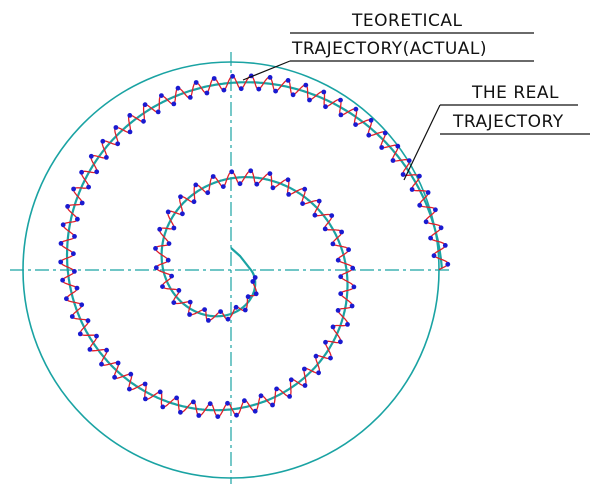 This screenshot has width=592, height=487. What do you see at coordinates (406, 21) in the screenshot?
I see `label-line: TEORETICAL` at bounding box center [406, 21].